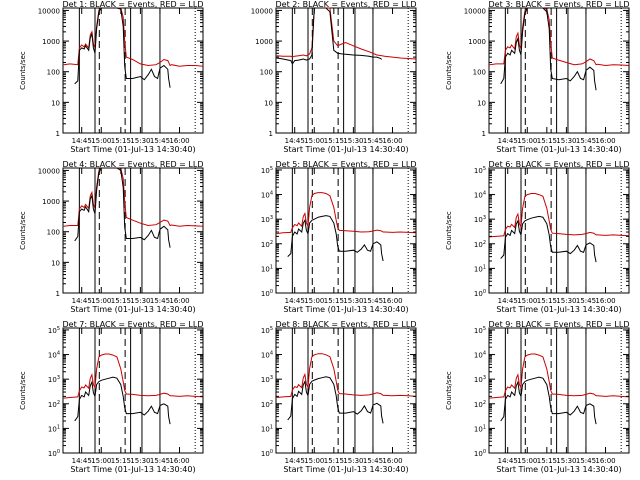  I want to click on panel-title: Det 9: BLACK = Events, RED = LLD, so click(559, 324).